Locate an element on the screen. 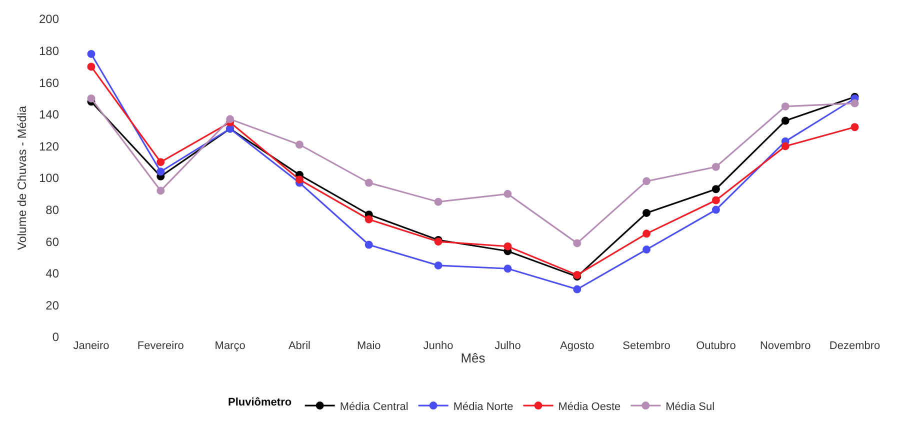 The image size is (901, 432). x-tick-label: Fevereiro is located at coordinates (160, 346).